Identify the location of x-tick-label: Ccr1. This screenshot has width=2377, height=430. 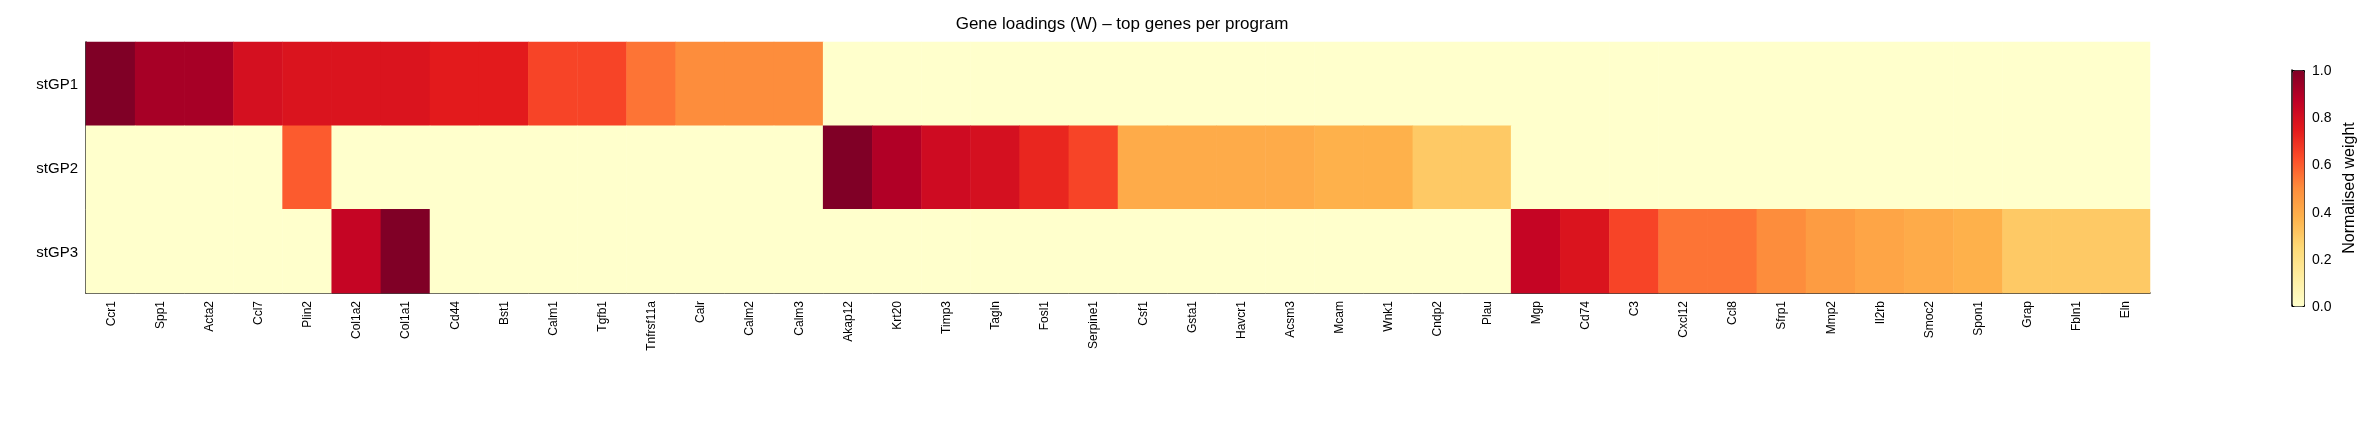
(110, 313).